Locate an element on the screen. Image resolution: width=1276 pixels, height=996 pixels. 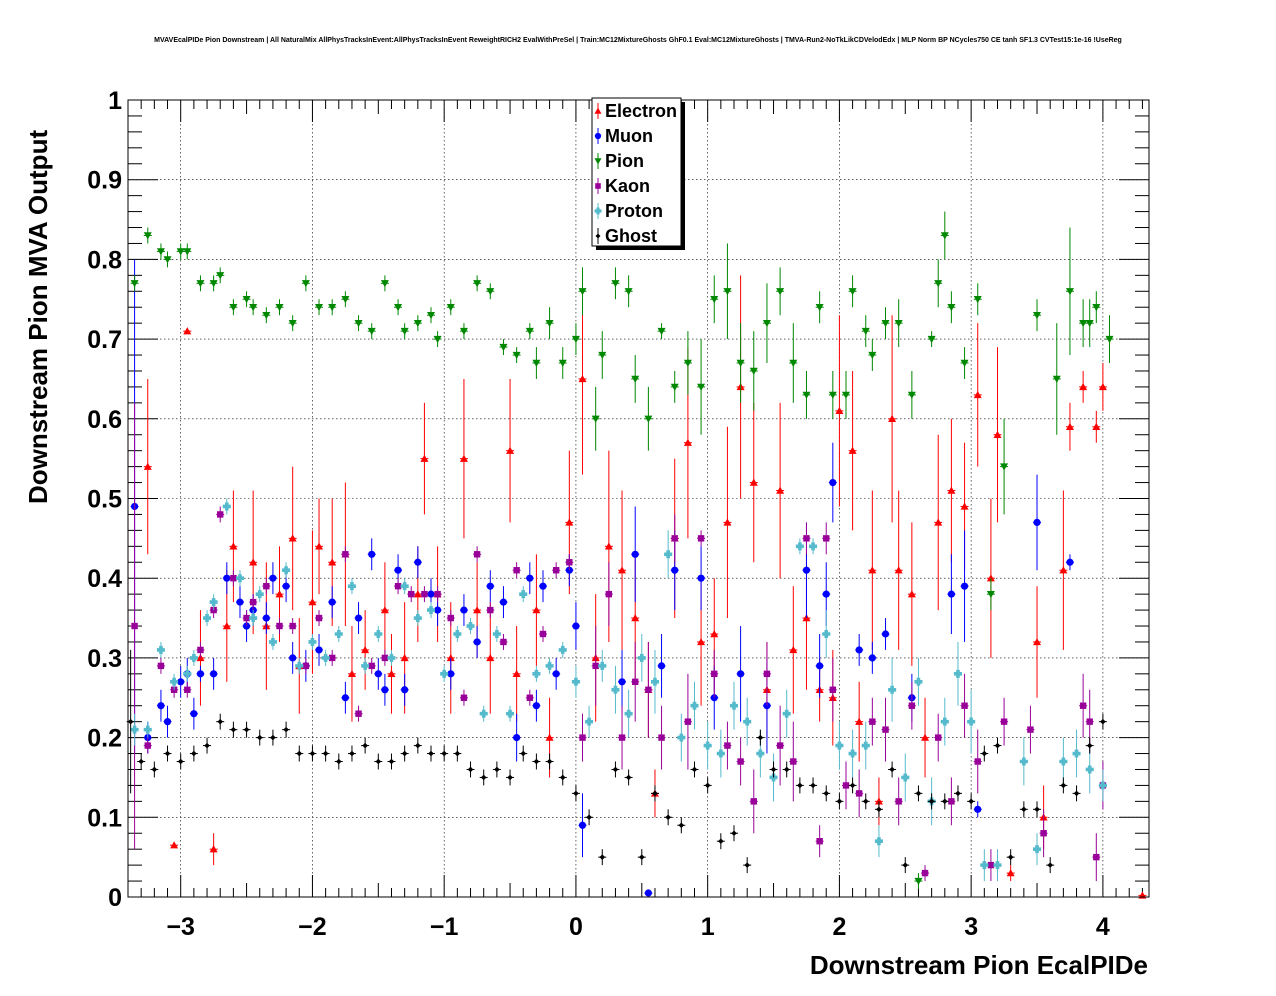
y-tick-label: 0.9 is located at coordinates (104, 181).